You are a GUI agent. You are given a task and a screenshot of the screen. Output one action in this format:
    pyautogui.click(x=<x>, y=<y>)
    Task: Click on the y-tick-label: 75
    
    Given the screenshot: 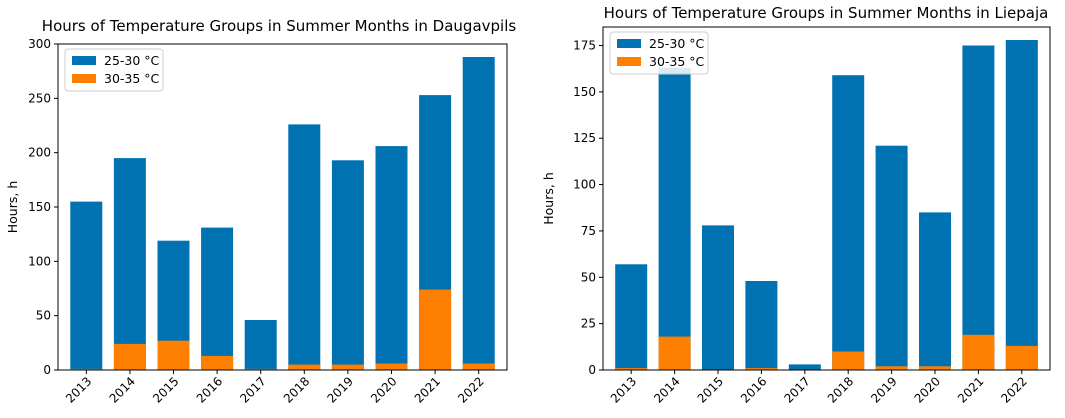 What is the action you would take?
    pyautogui.click(x=588, y=231)
    